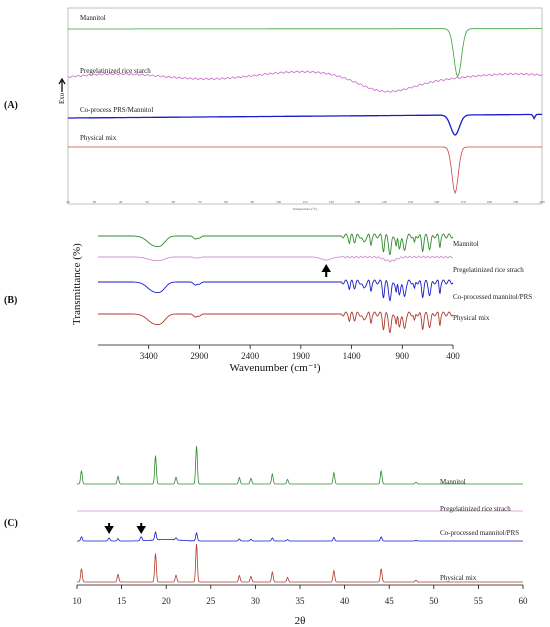  I want to click on panel-label-a: (A), so click(11, 105).